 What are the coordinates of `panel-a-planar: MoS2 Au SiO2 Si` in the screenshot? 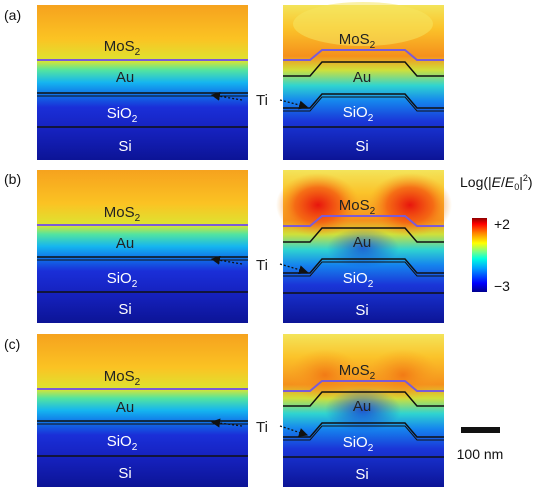 It's located at (142, 82).